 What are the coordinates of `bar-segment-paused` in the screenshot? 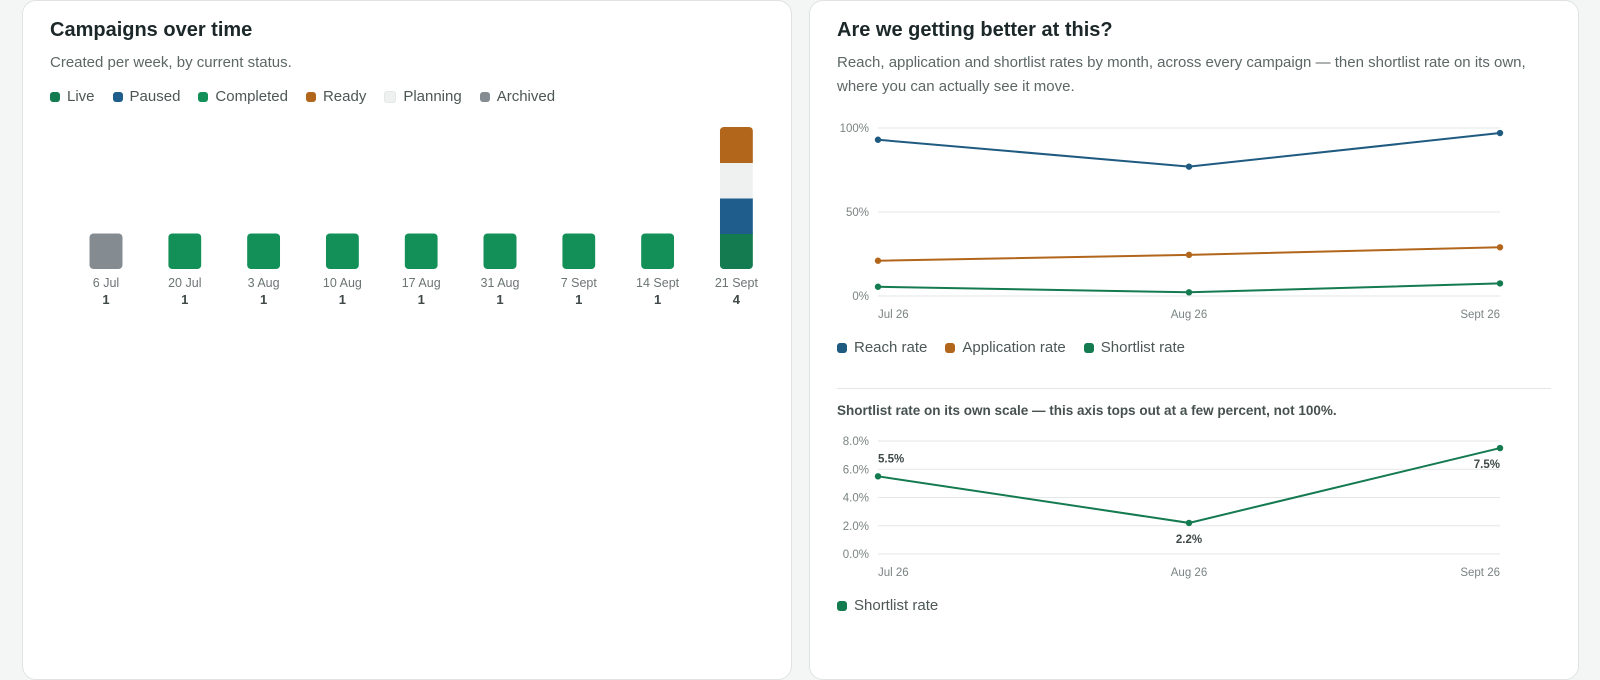 It's located at (736, 216).